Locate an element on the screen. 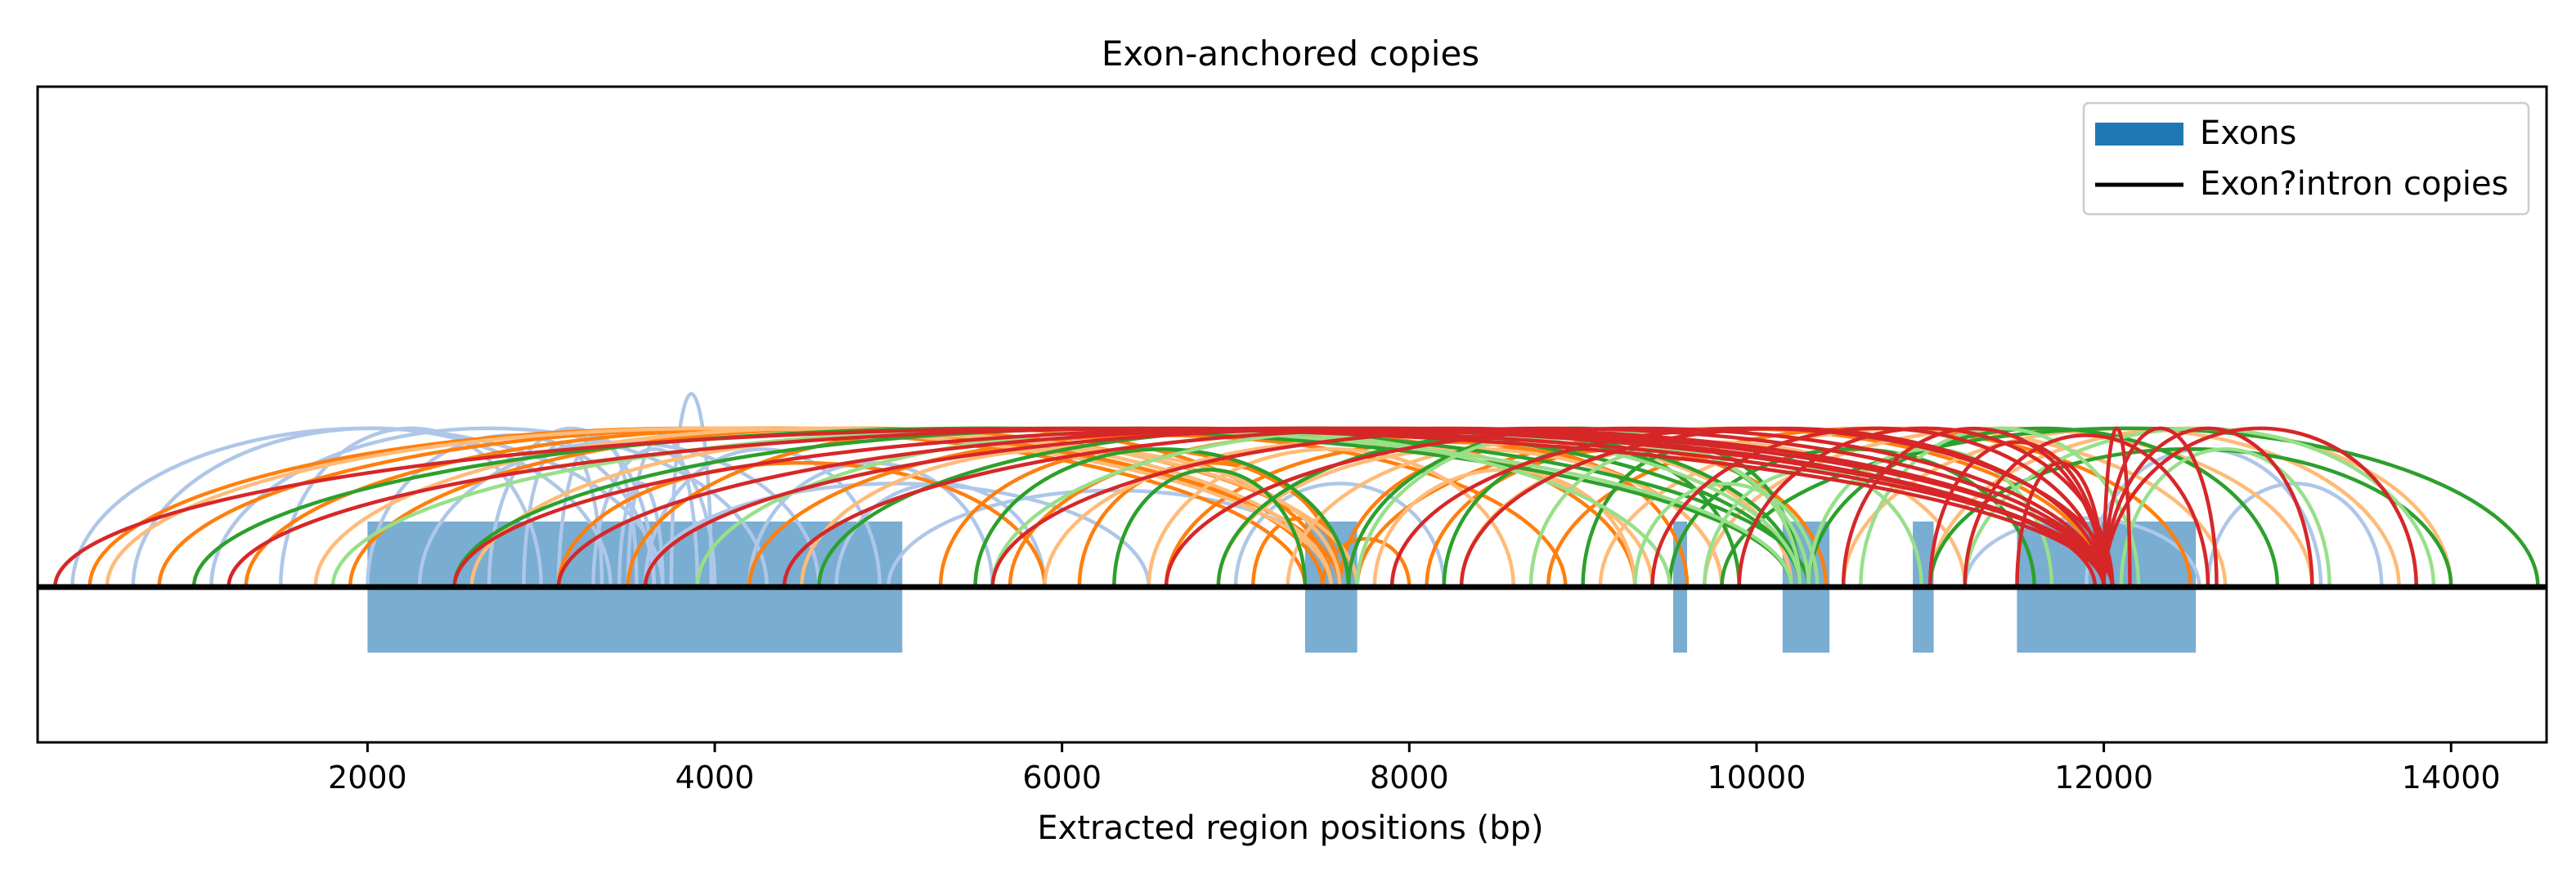  x-axis-label: Extracted region positions (bp) is located at coordinates (1290, 828).